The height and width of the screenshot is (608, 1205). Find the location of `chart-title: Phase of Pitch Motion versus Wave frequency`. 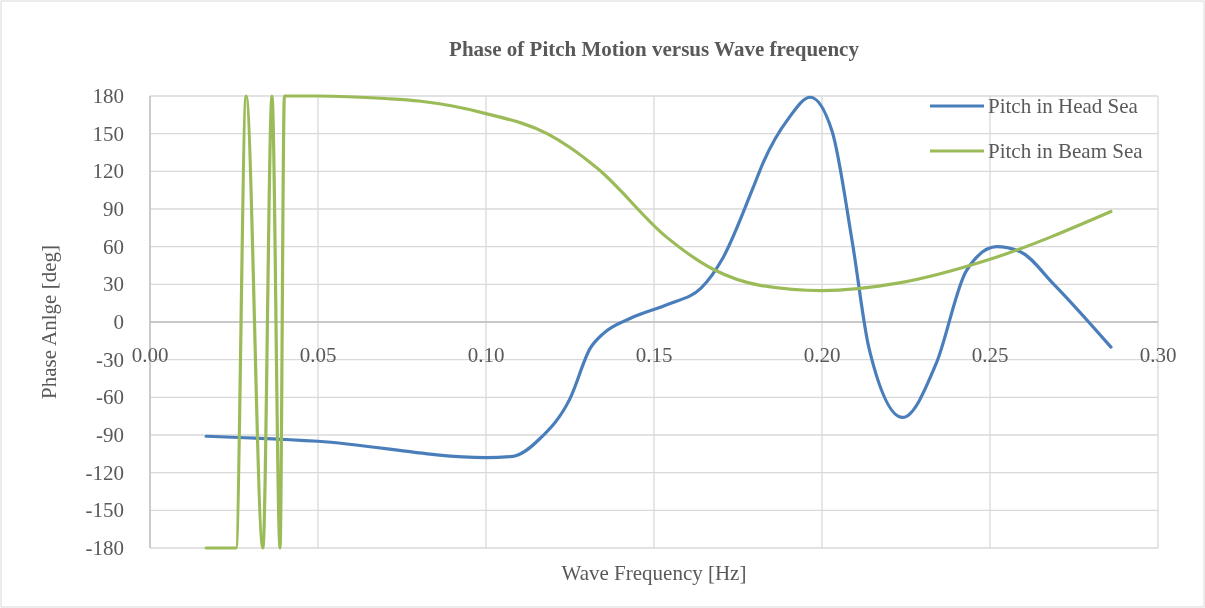

chart-title: Phase of Pitch Motion versus Wave frequency is located at coordinates (654, 49).